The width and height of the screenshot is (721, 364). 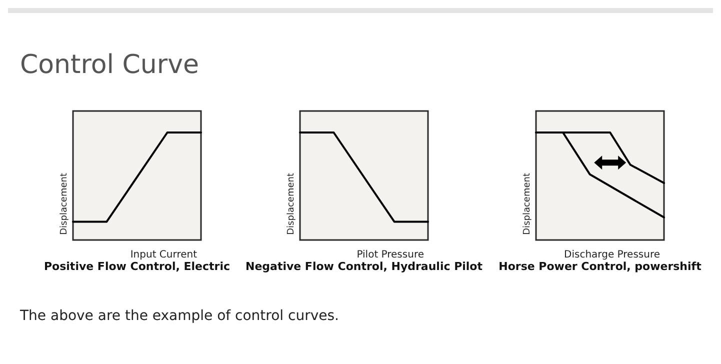 I want to click on chart-title: Control Curve, so click(x=109, y=65).